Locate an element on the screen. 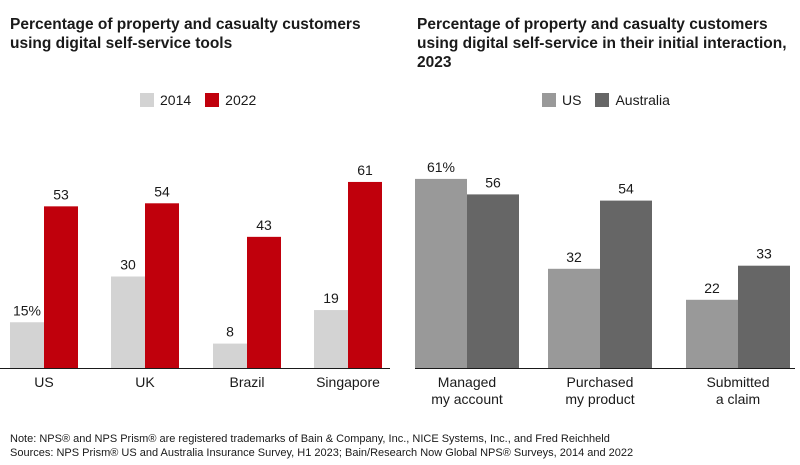 This screenshot has height=465, width=800. category-label: UK is located at coordinates (145, 382).